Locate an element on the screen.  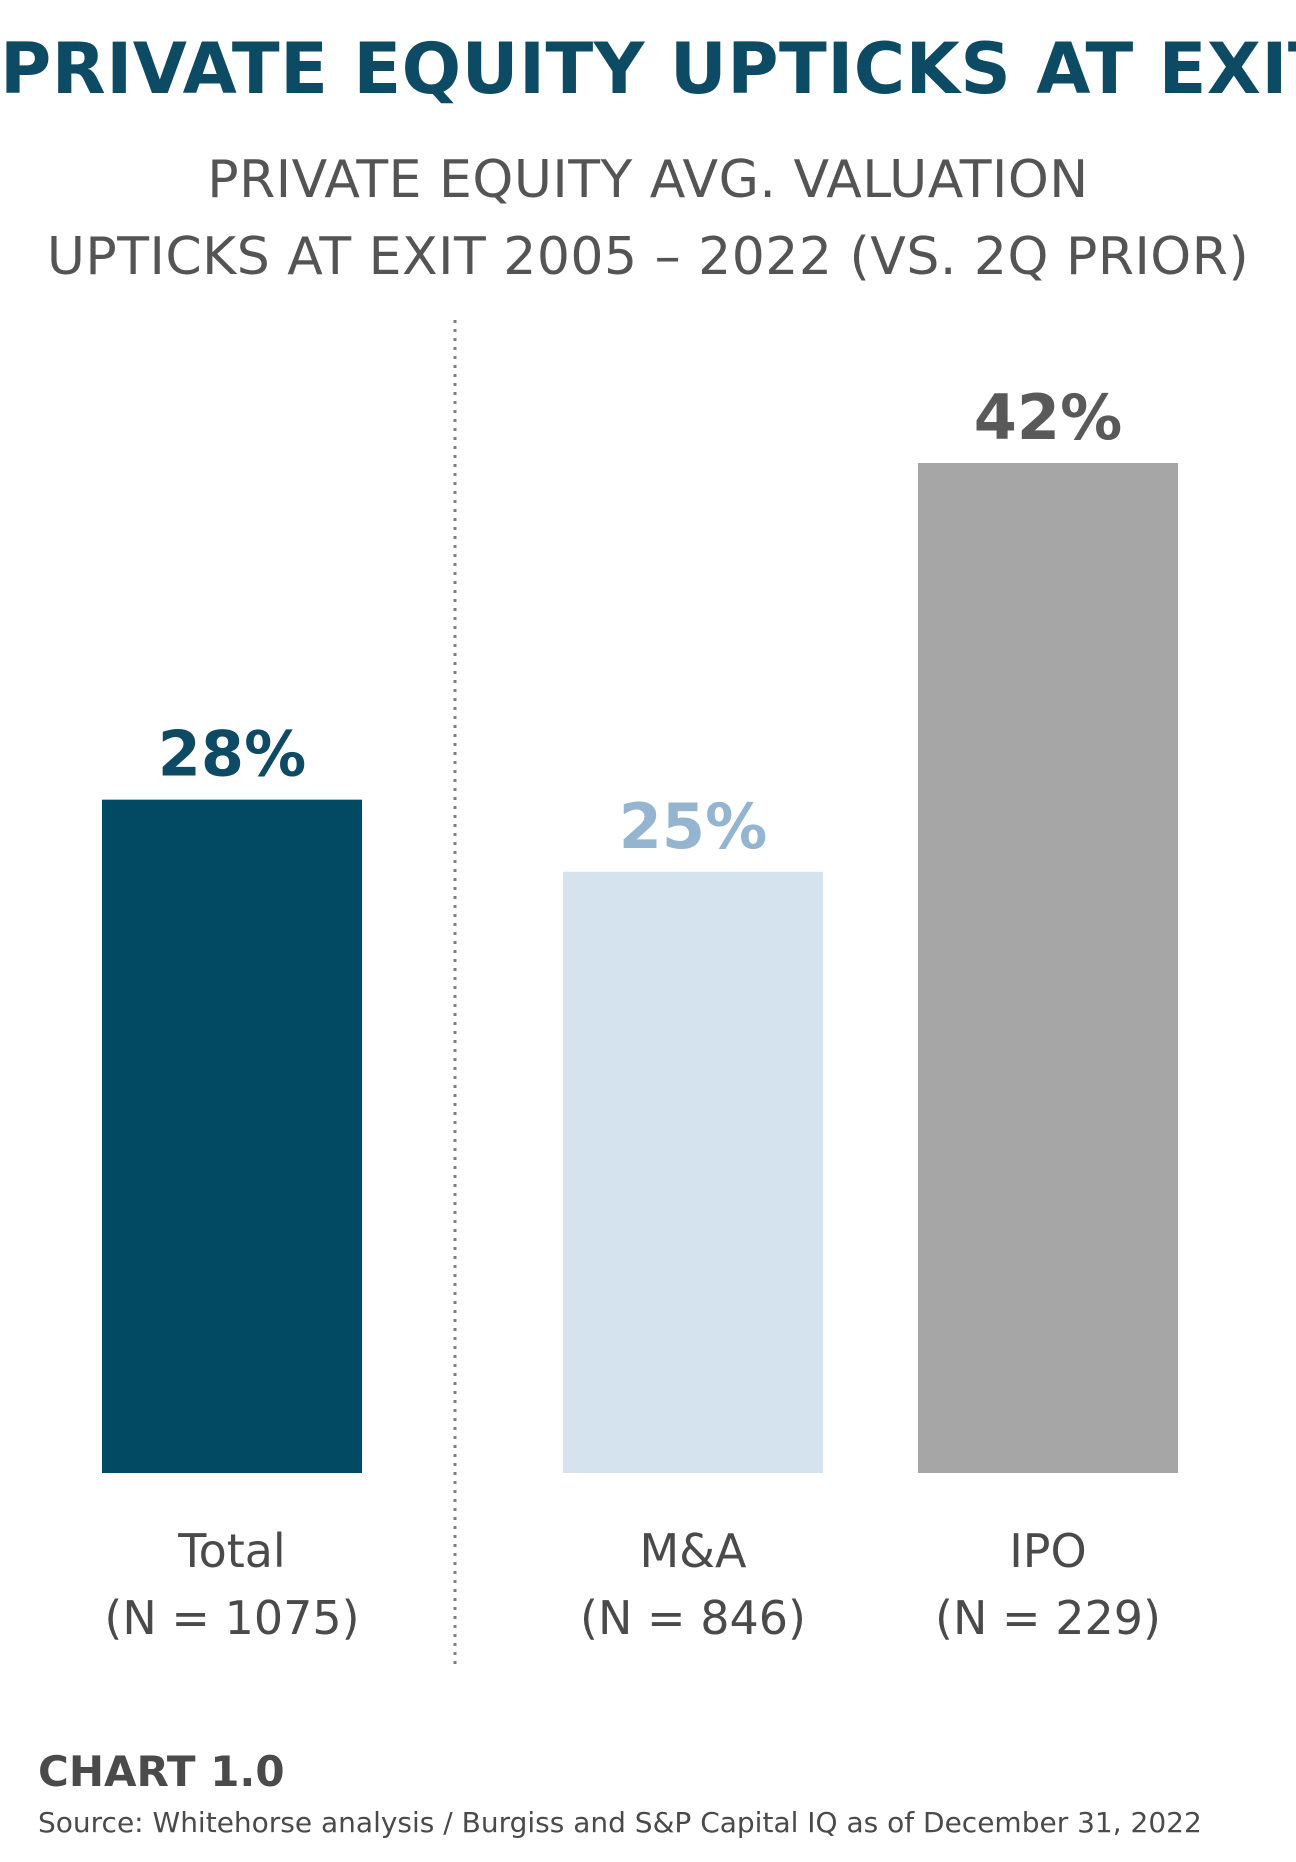
value-label-m-a: 25% is located at coordinates (693, 826).